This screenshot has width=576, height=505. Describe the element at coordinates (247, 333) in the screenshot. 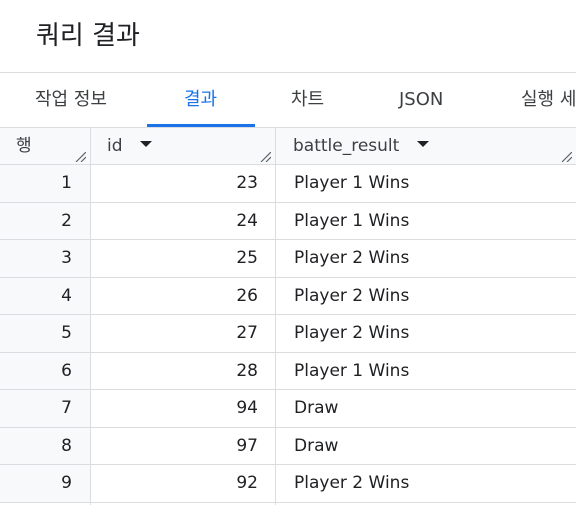

I see `cell-id: 27` at that location.